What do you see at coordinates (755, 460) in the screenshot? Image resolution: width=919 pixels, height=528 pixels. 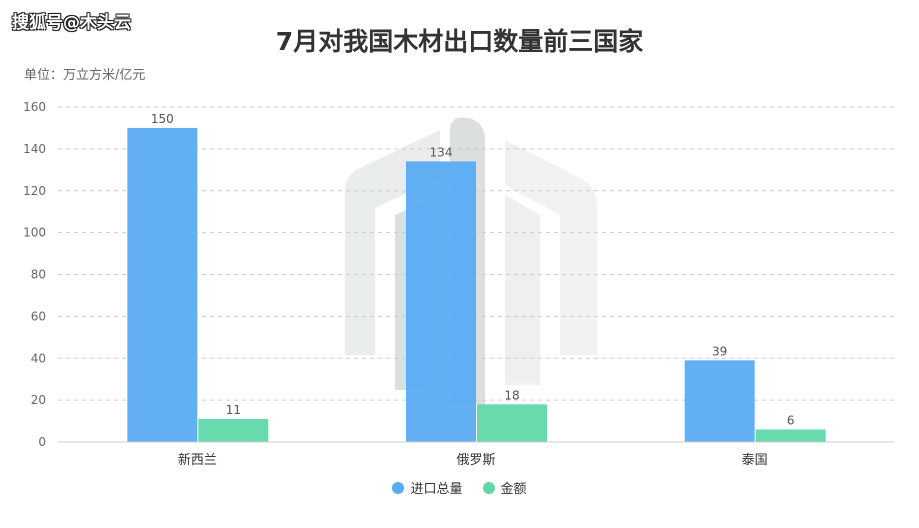 I see `x-tick-label: 泰国` at bounding box center [755, 460].